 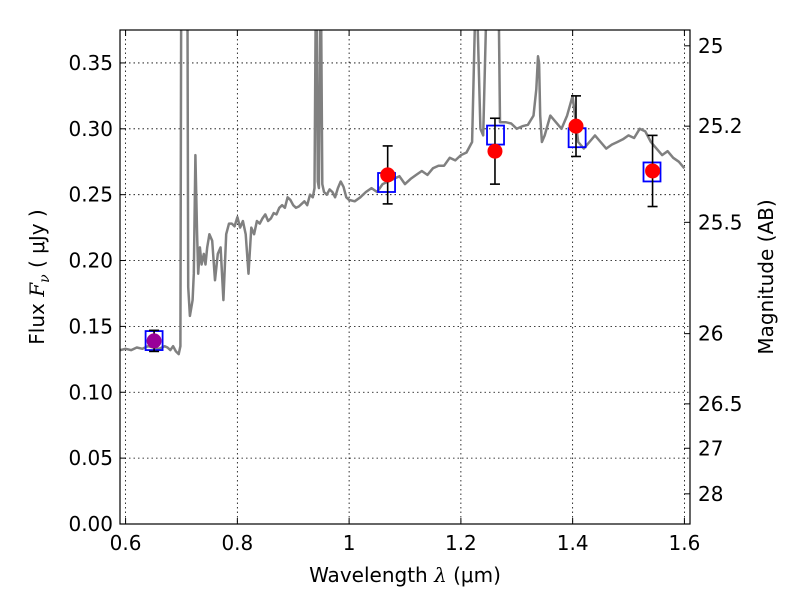 I want to click on y-axis-title: Flux Fν ( μJy ), so click(x=39, y=276).